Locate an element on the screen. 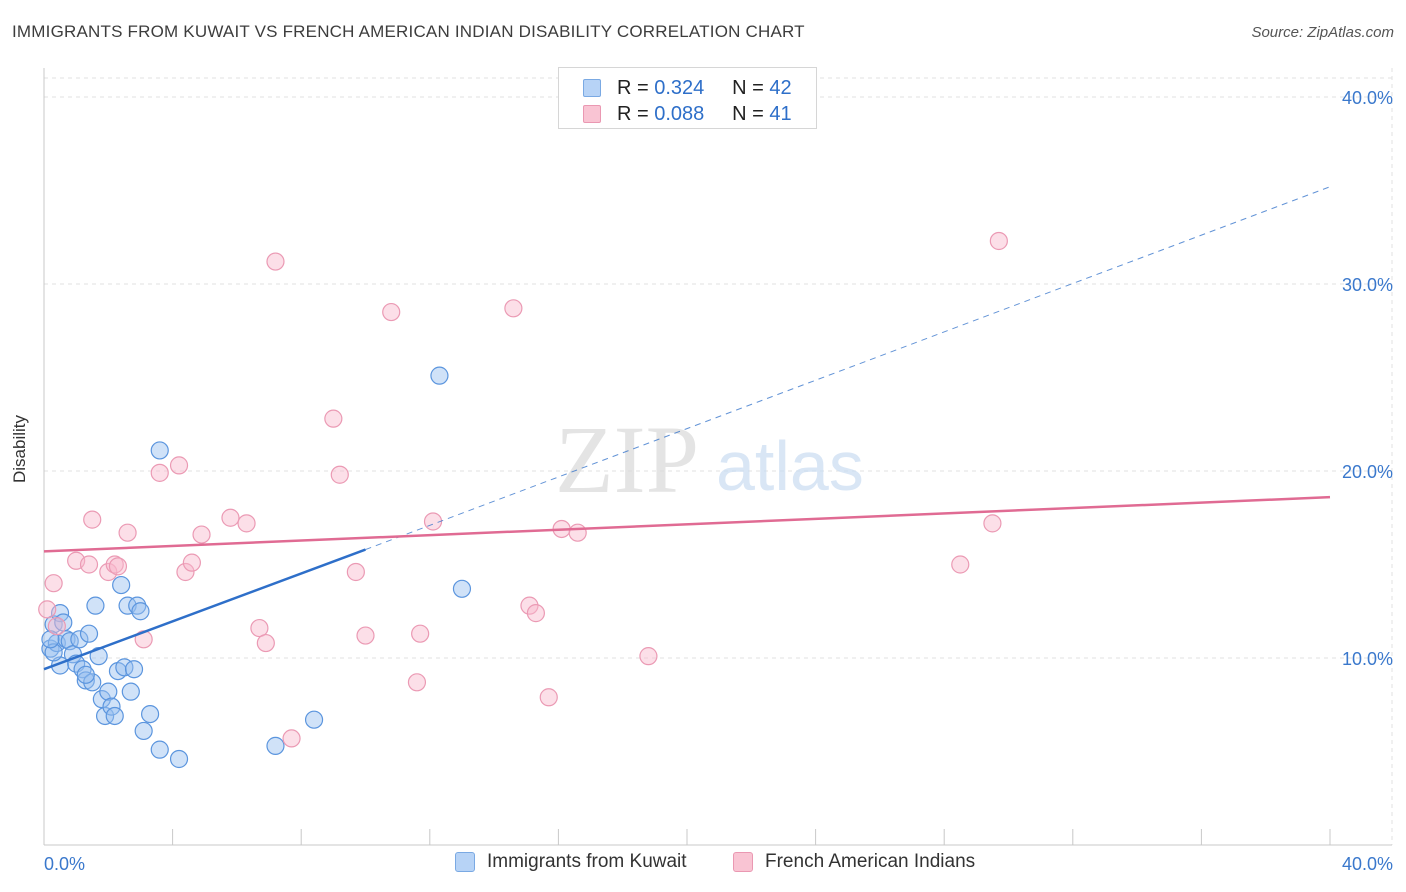 Image resolution: width=1406 pixels, height=892 pixels. legend-n-value-french-american-indians: 41 is located at coordinates (780, 113).